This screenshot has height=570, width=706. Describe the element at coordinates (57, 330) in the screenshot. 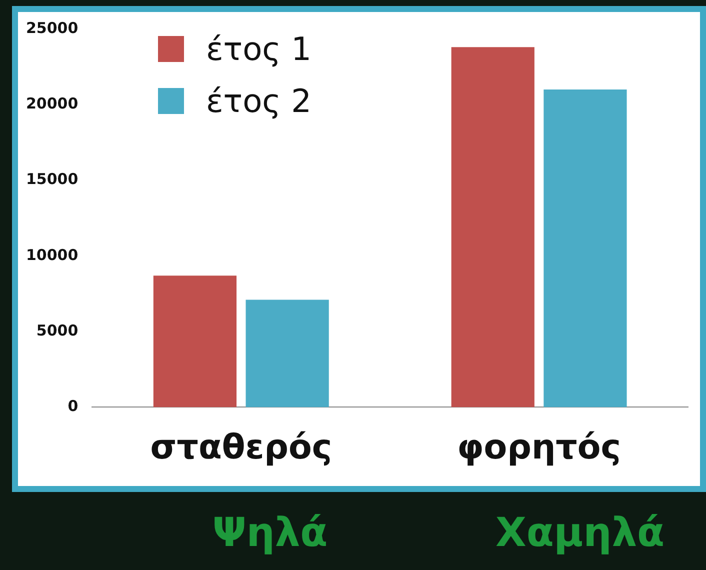

I see `y-tick-label: 5000` at that location.